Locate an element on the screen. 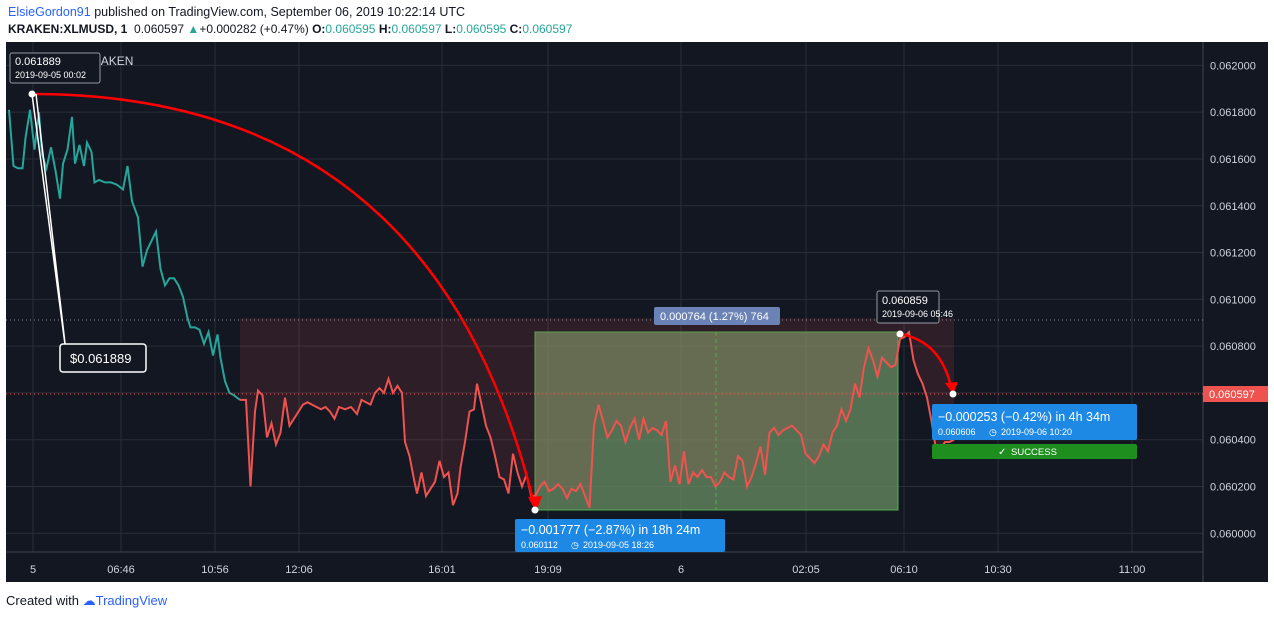 Image resolution: width=1274 pixels, height=618 pixels. x-tick-label: 10:56 is located at coordinates (215, 570).